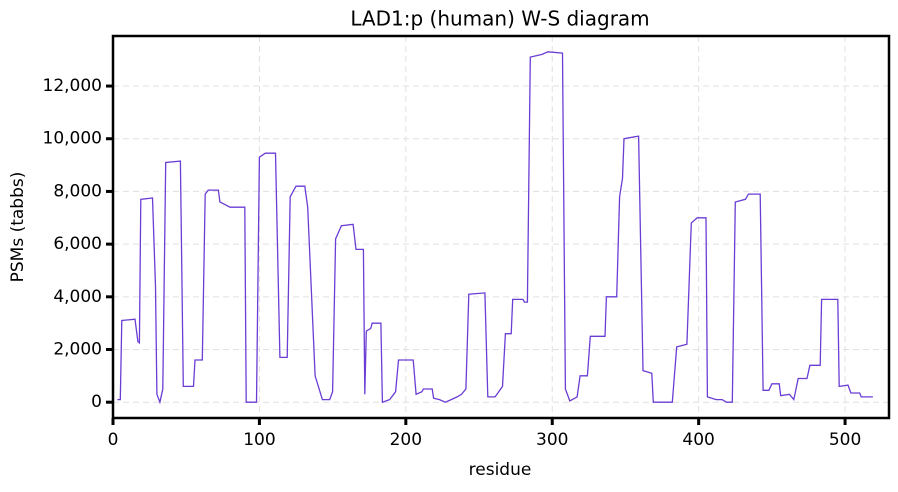 The height and width of the screenshot is (492, 898). Describe the element at coordinates (77, 297) in the screenshot. I see `y-tick-label: 4,000` at that location.